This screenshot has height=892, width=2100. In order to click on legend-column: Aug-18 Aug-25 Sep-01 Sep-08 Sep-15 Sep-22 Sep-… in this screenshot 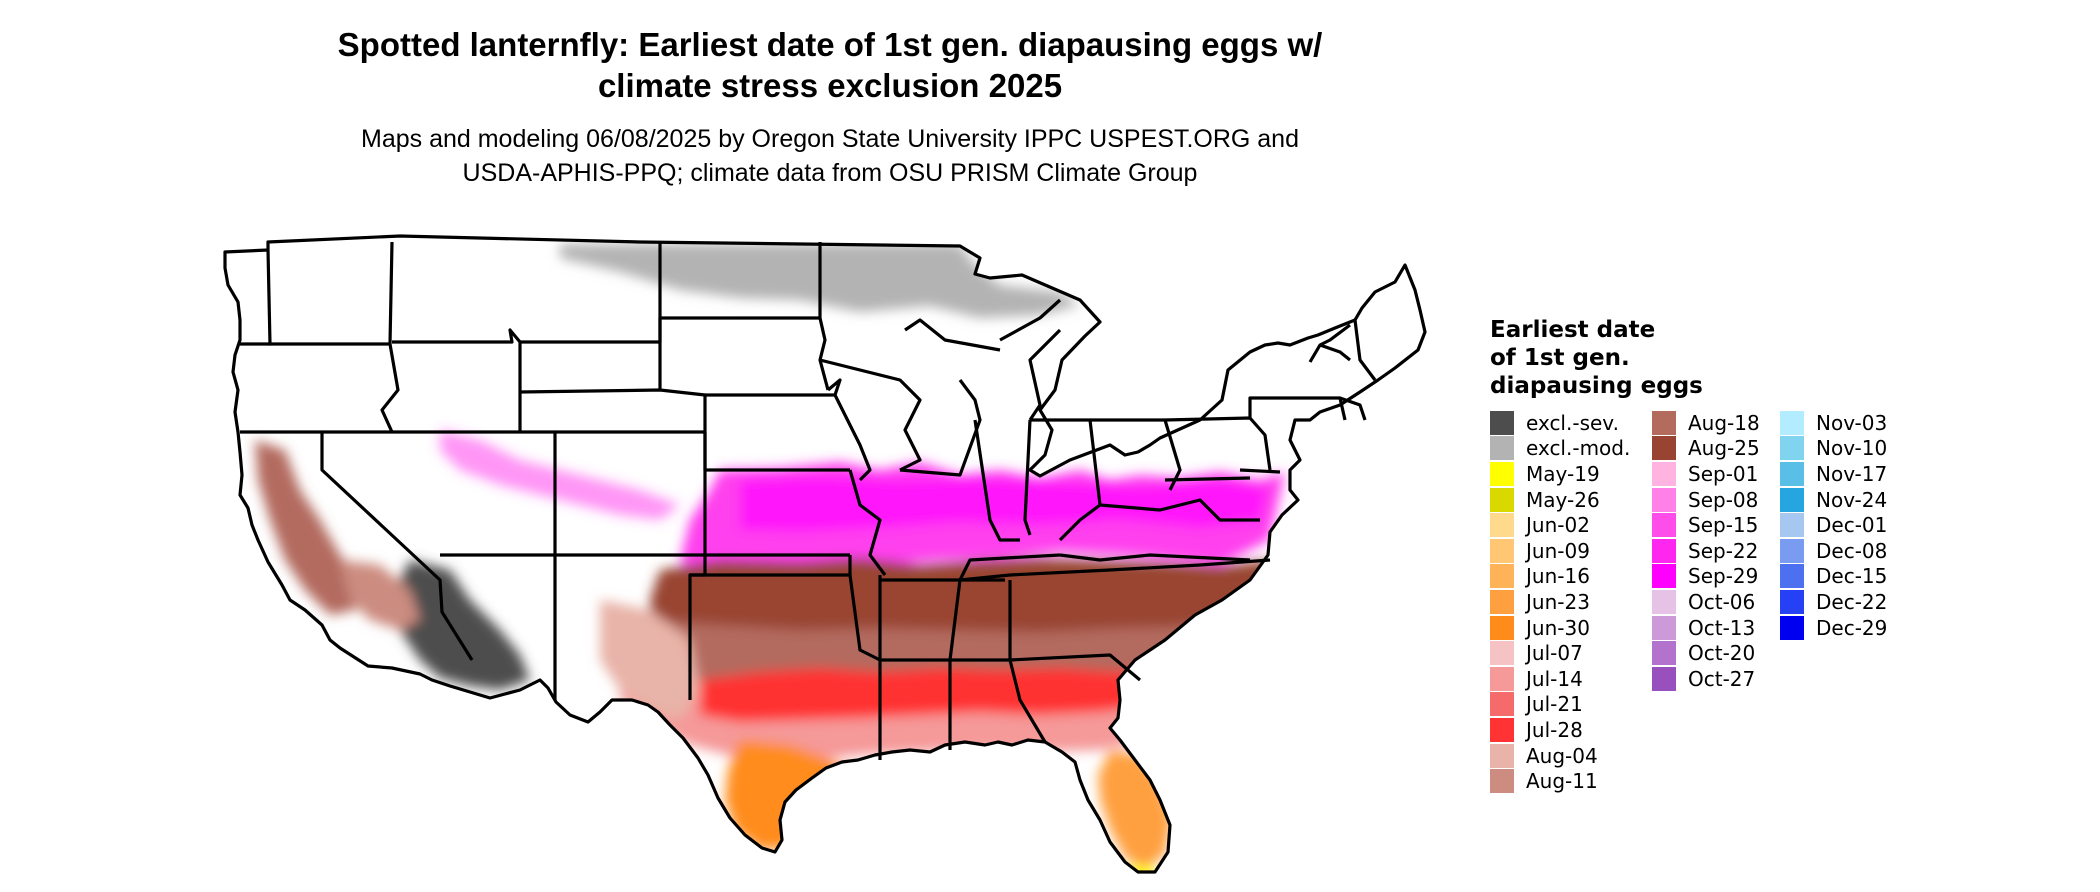, I will do `click(1716, 602)`.